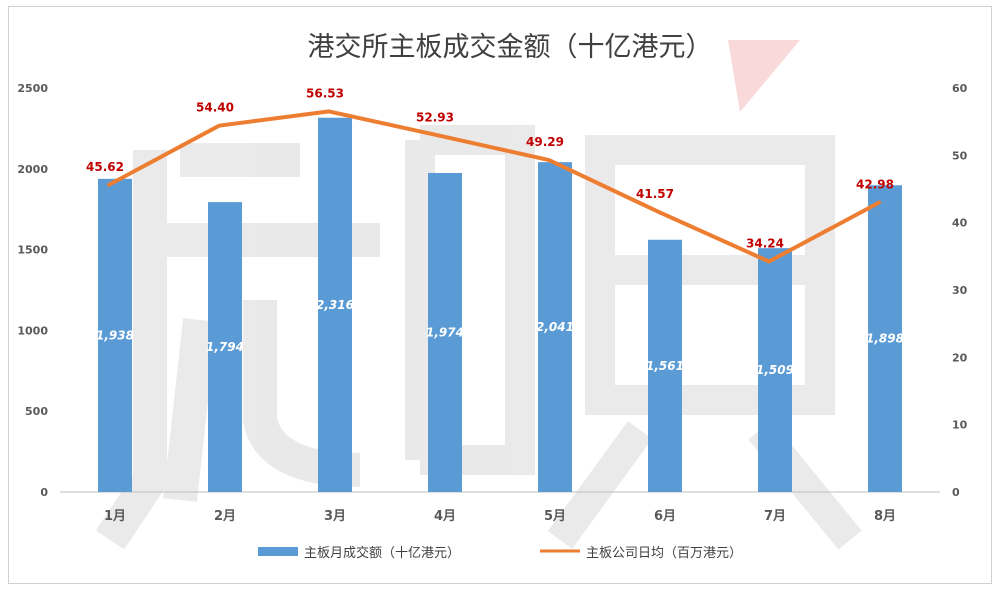  I want to click on right-axis-tick-label: 20, so click(960, 357).